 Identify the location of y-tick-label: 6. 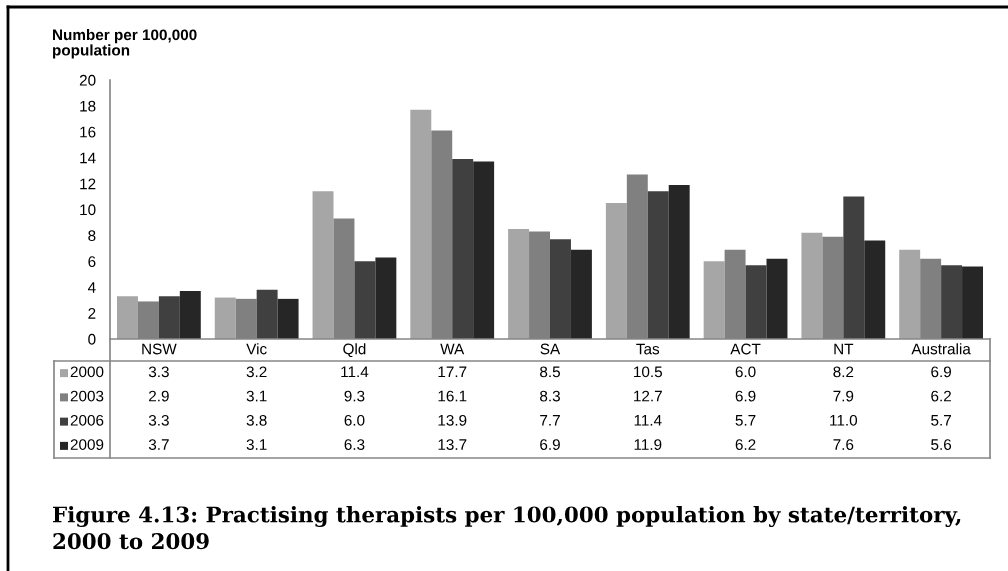
(92, 261).